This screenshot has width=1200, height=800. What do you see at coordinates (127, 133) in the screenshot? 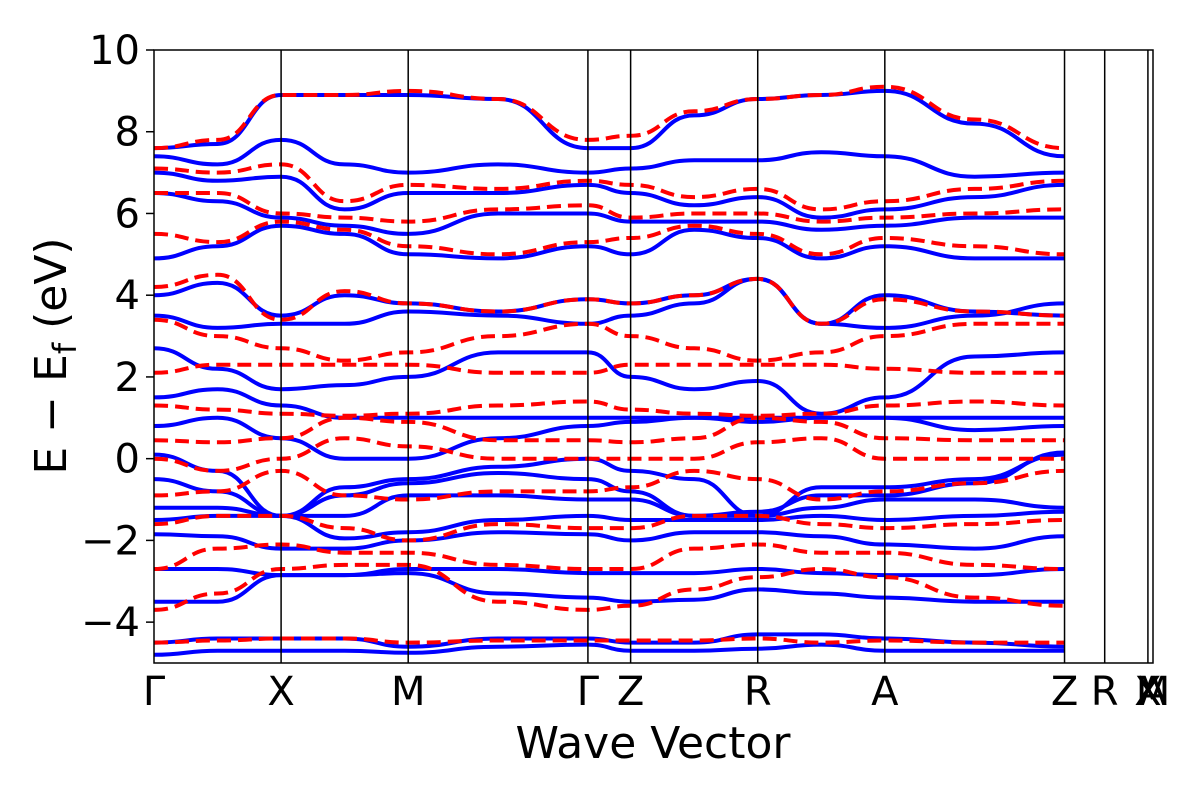
I see `y-tick-label-6: 8` at bounding box center [127, 133].